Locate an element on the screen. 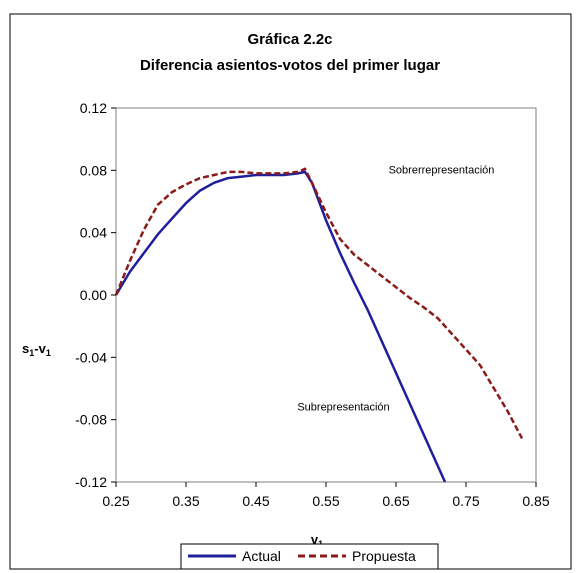 The image size is (588, 573). y-tick-label: 0.00 is located at coordinates (93, 295).